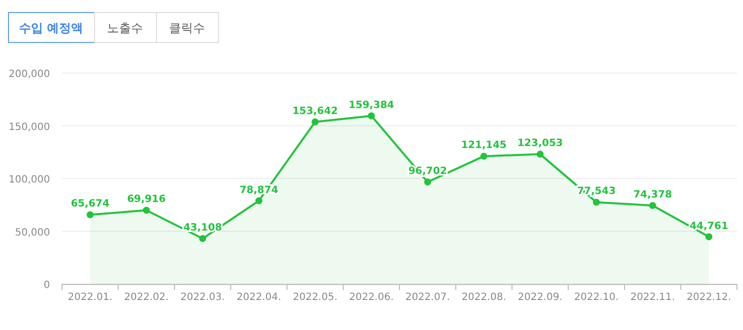 The width and height of the screenshot is (743, 330). Describe the element at coordinates (29, 180) in the screenshot. I see `y-tick-label: 100,000` at that location.